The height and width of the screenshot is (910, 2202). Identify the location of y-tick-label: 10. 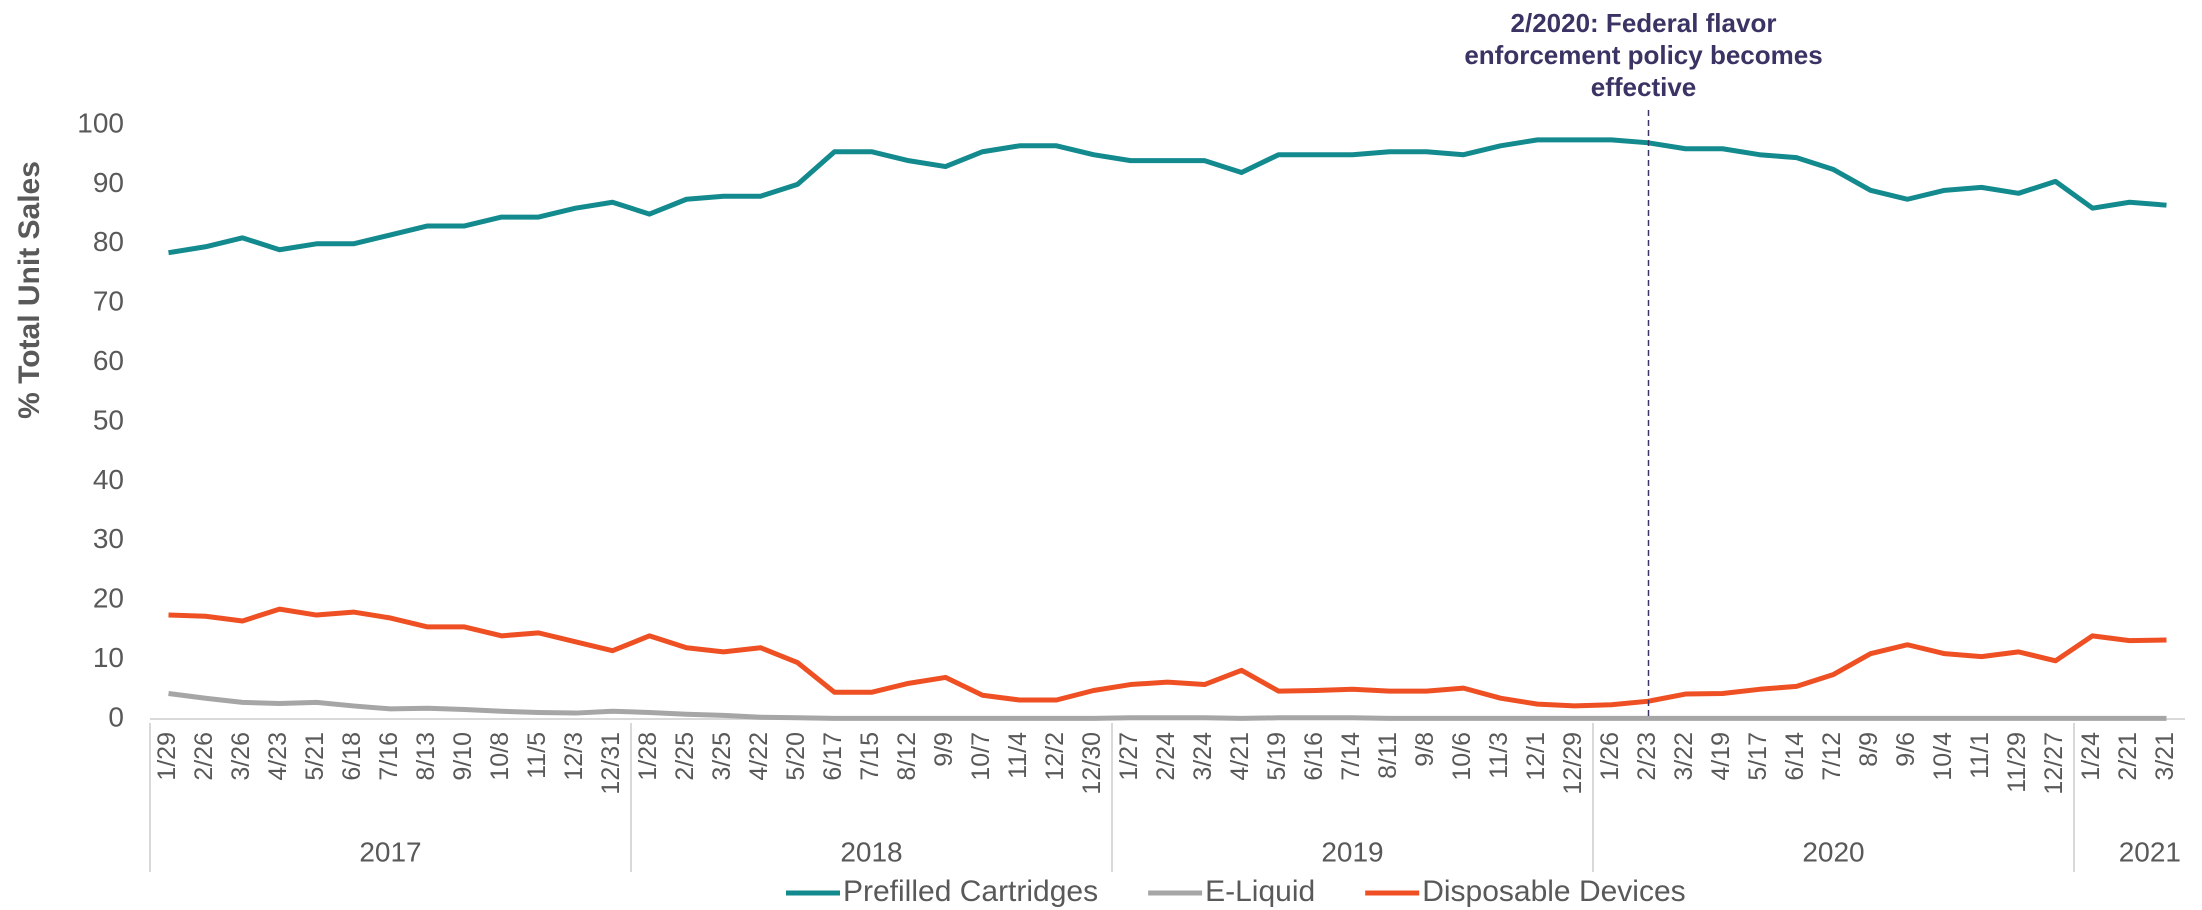
(108, 657).